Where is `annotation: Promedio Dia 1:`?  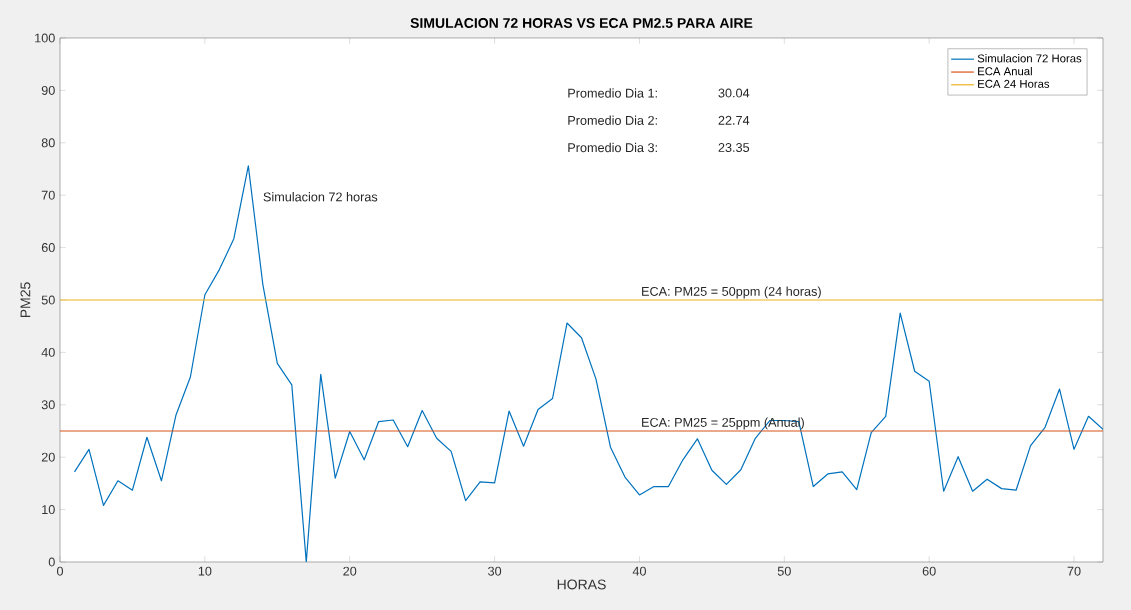 annotation: Promedio Dia 1: is located at coordinates (612, 93).